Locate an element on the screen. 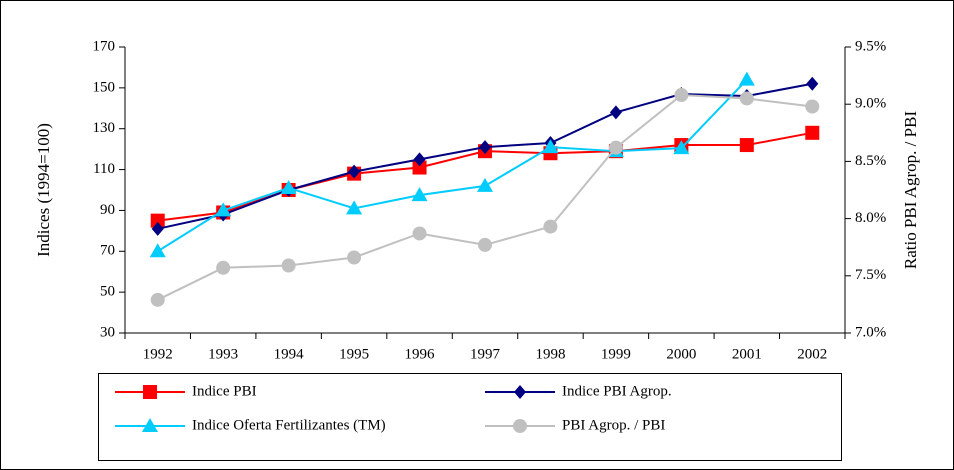  legend-label: Indice Oferta Fertilizantes (TM) is located at coordinates (289, 425).